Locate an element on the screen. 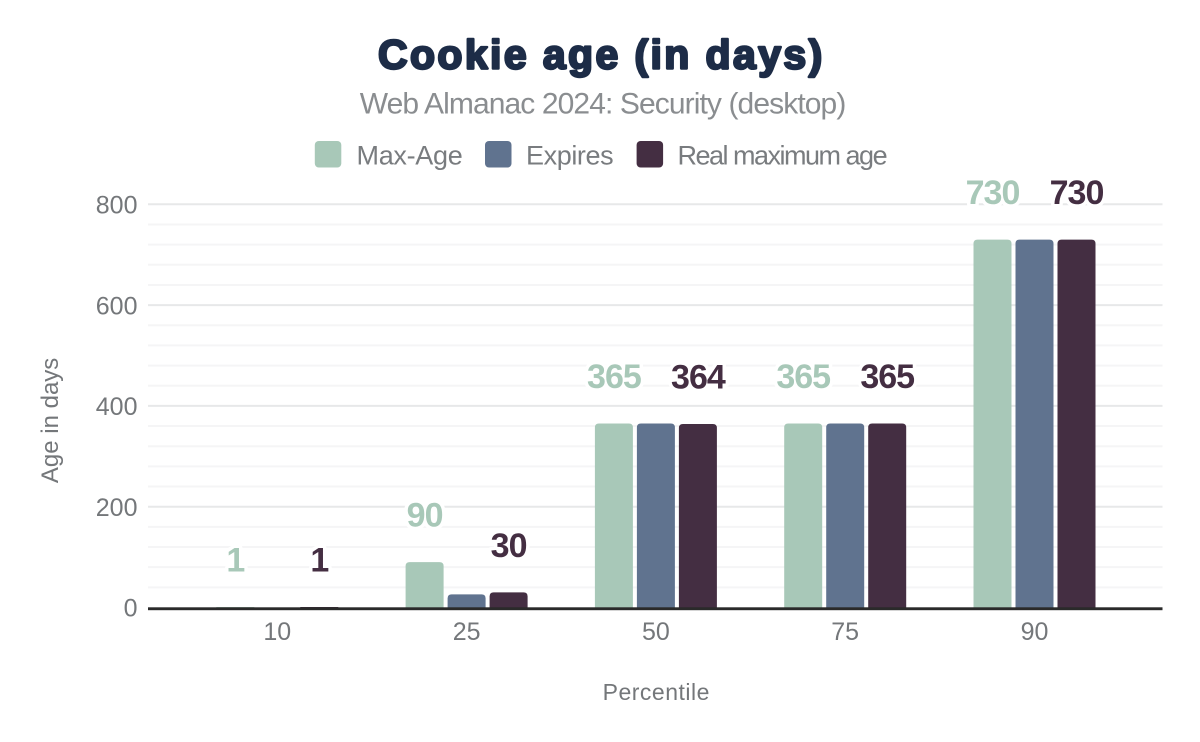 Image resolution: width=1200 pixels, height=742 pixels. svg-text: 25 is located at coordinates (467, 632).